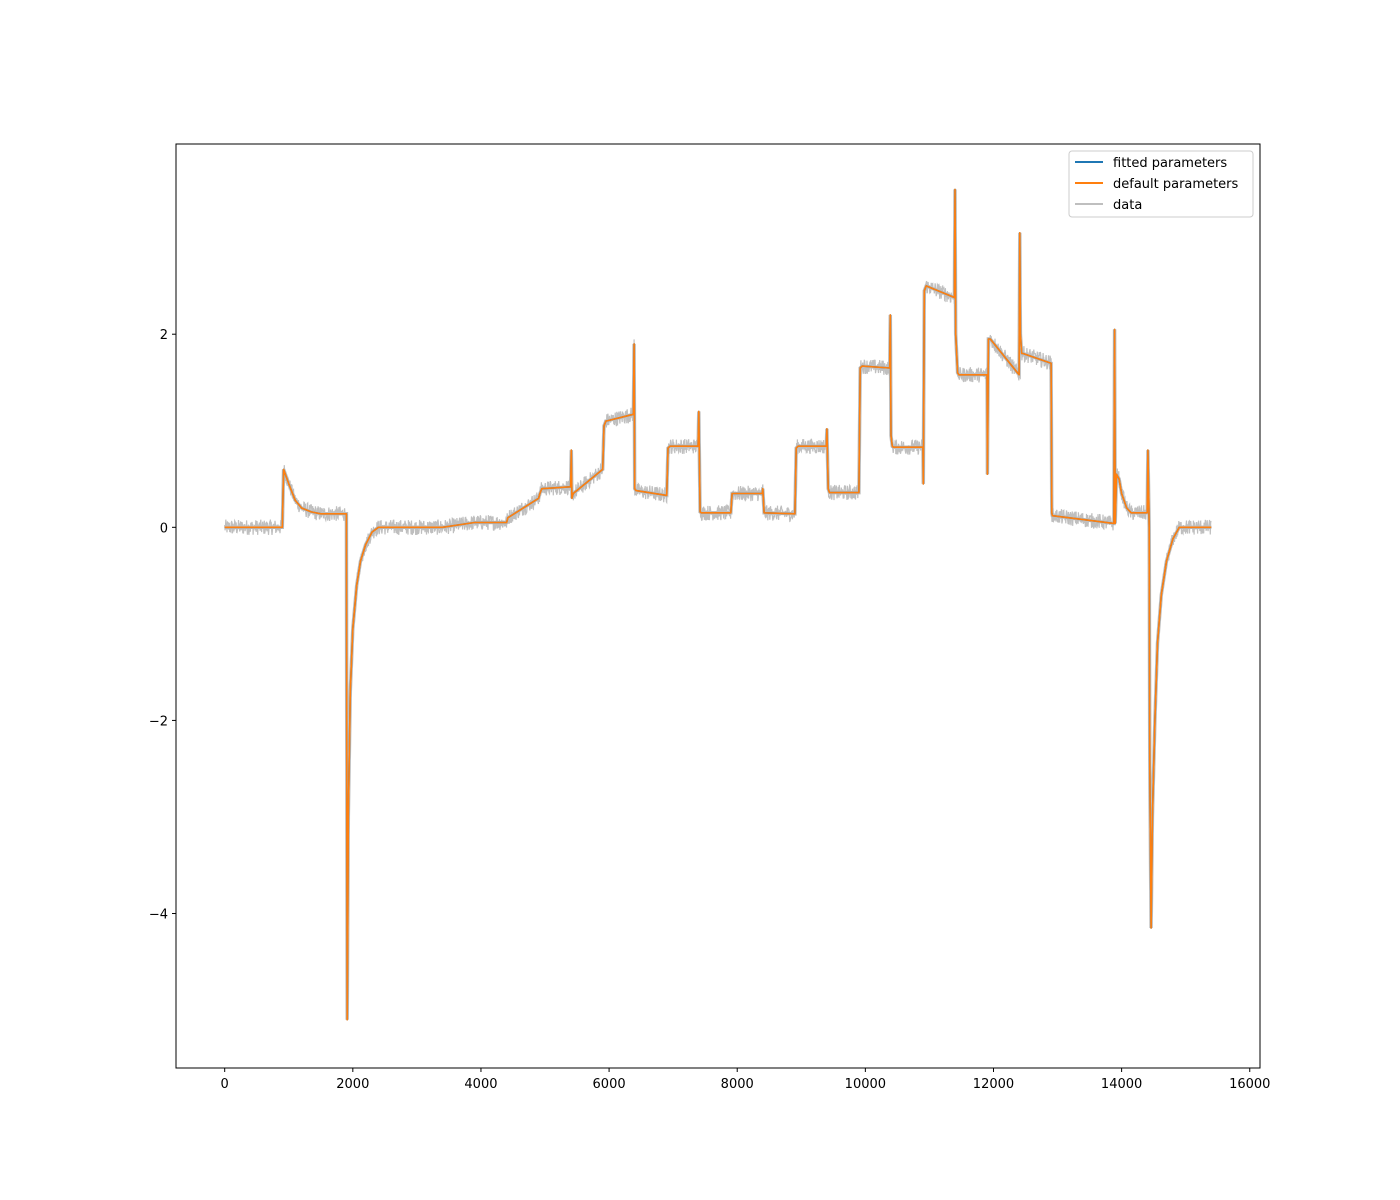 This screenshot has width=1400, height=1200. Describe the element at coordinates (609, 1084) in the screenshot. I see `x-tick-label: 6000` at that location.